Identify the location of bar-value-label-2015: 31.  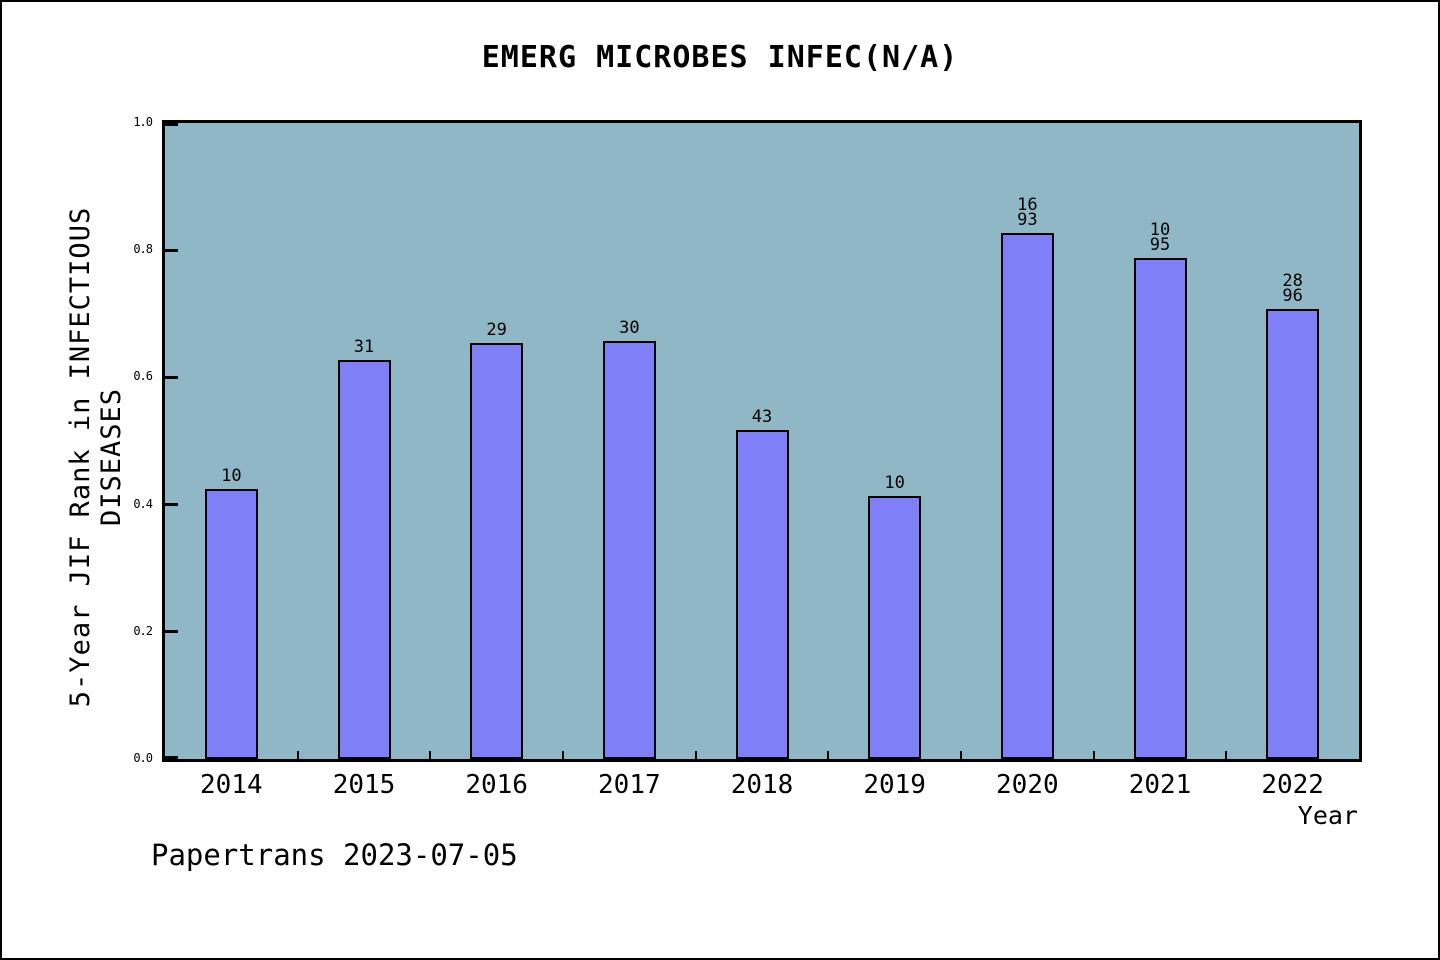
(364, 347).